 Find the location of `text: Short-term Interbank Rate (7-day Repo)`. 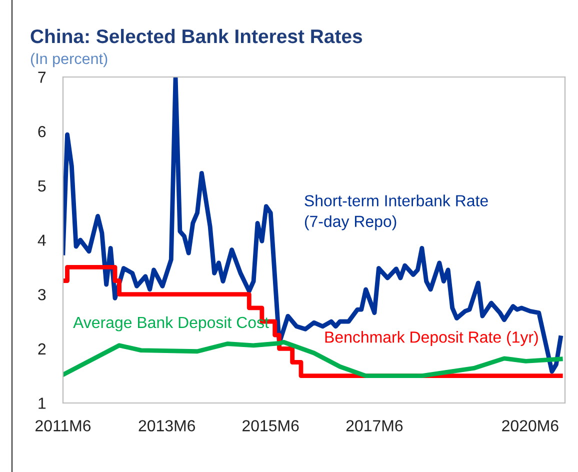

text: Short-term Interbank Rate (7-day Repo) is located at coordinates (396, 212).